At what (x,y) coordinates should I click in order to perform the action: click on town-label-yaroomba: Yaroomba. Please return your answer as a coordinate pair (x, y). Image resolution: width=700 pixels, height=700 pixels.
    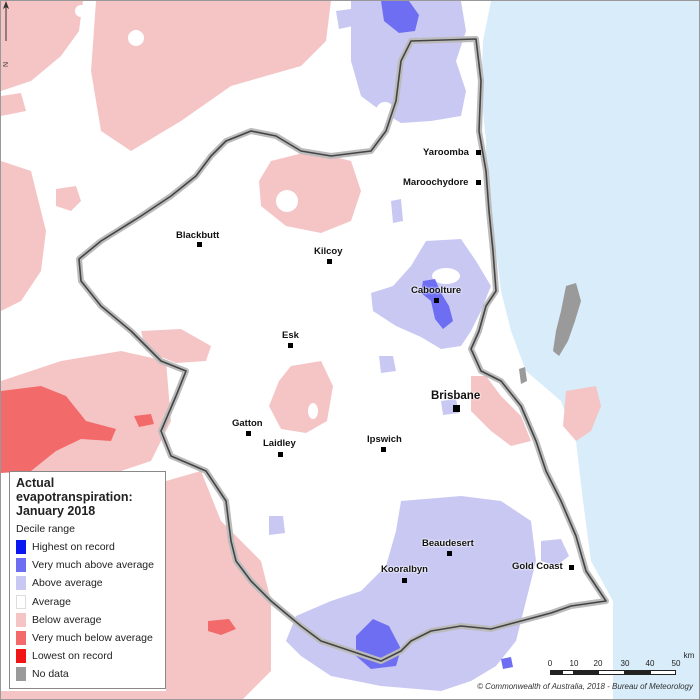
    Looking at the image, I should click on (446, 152).